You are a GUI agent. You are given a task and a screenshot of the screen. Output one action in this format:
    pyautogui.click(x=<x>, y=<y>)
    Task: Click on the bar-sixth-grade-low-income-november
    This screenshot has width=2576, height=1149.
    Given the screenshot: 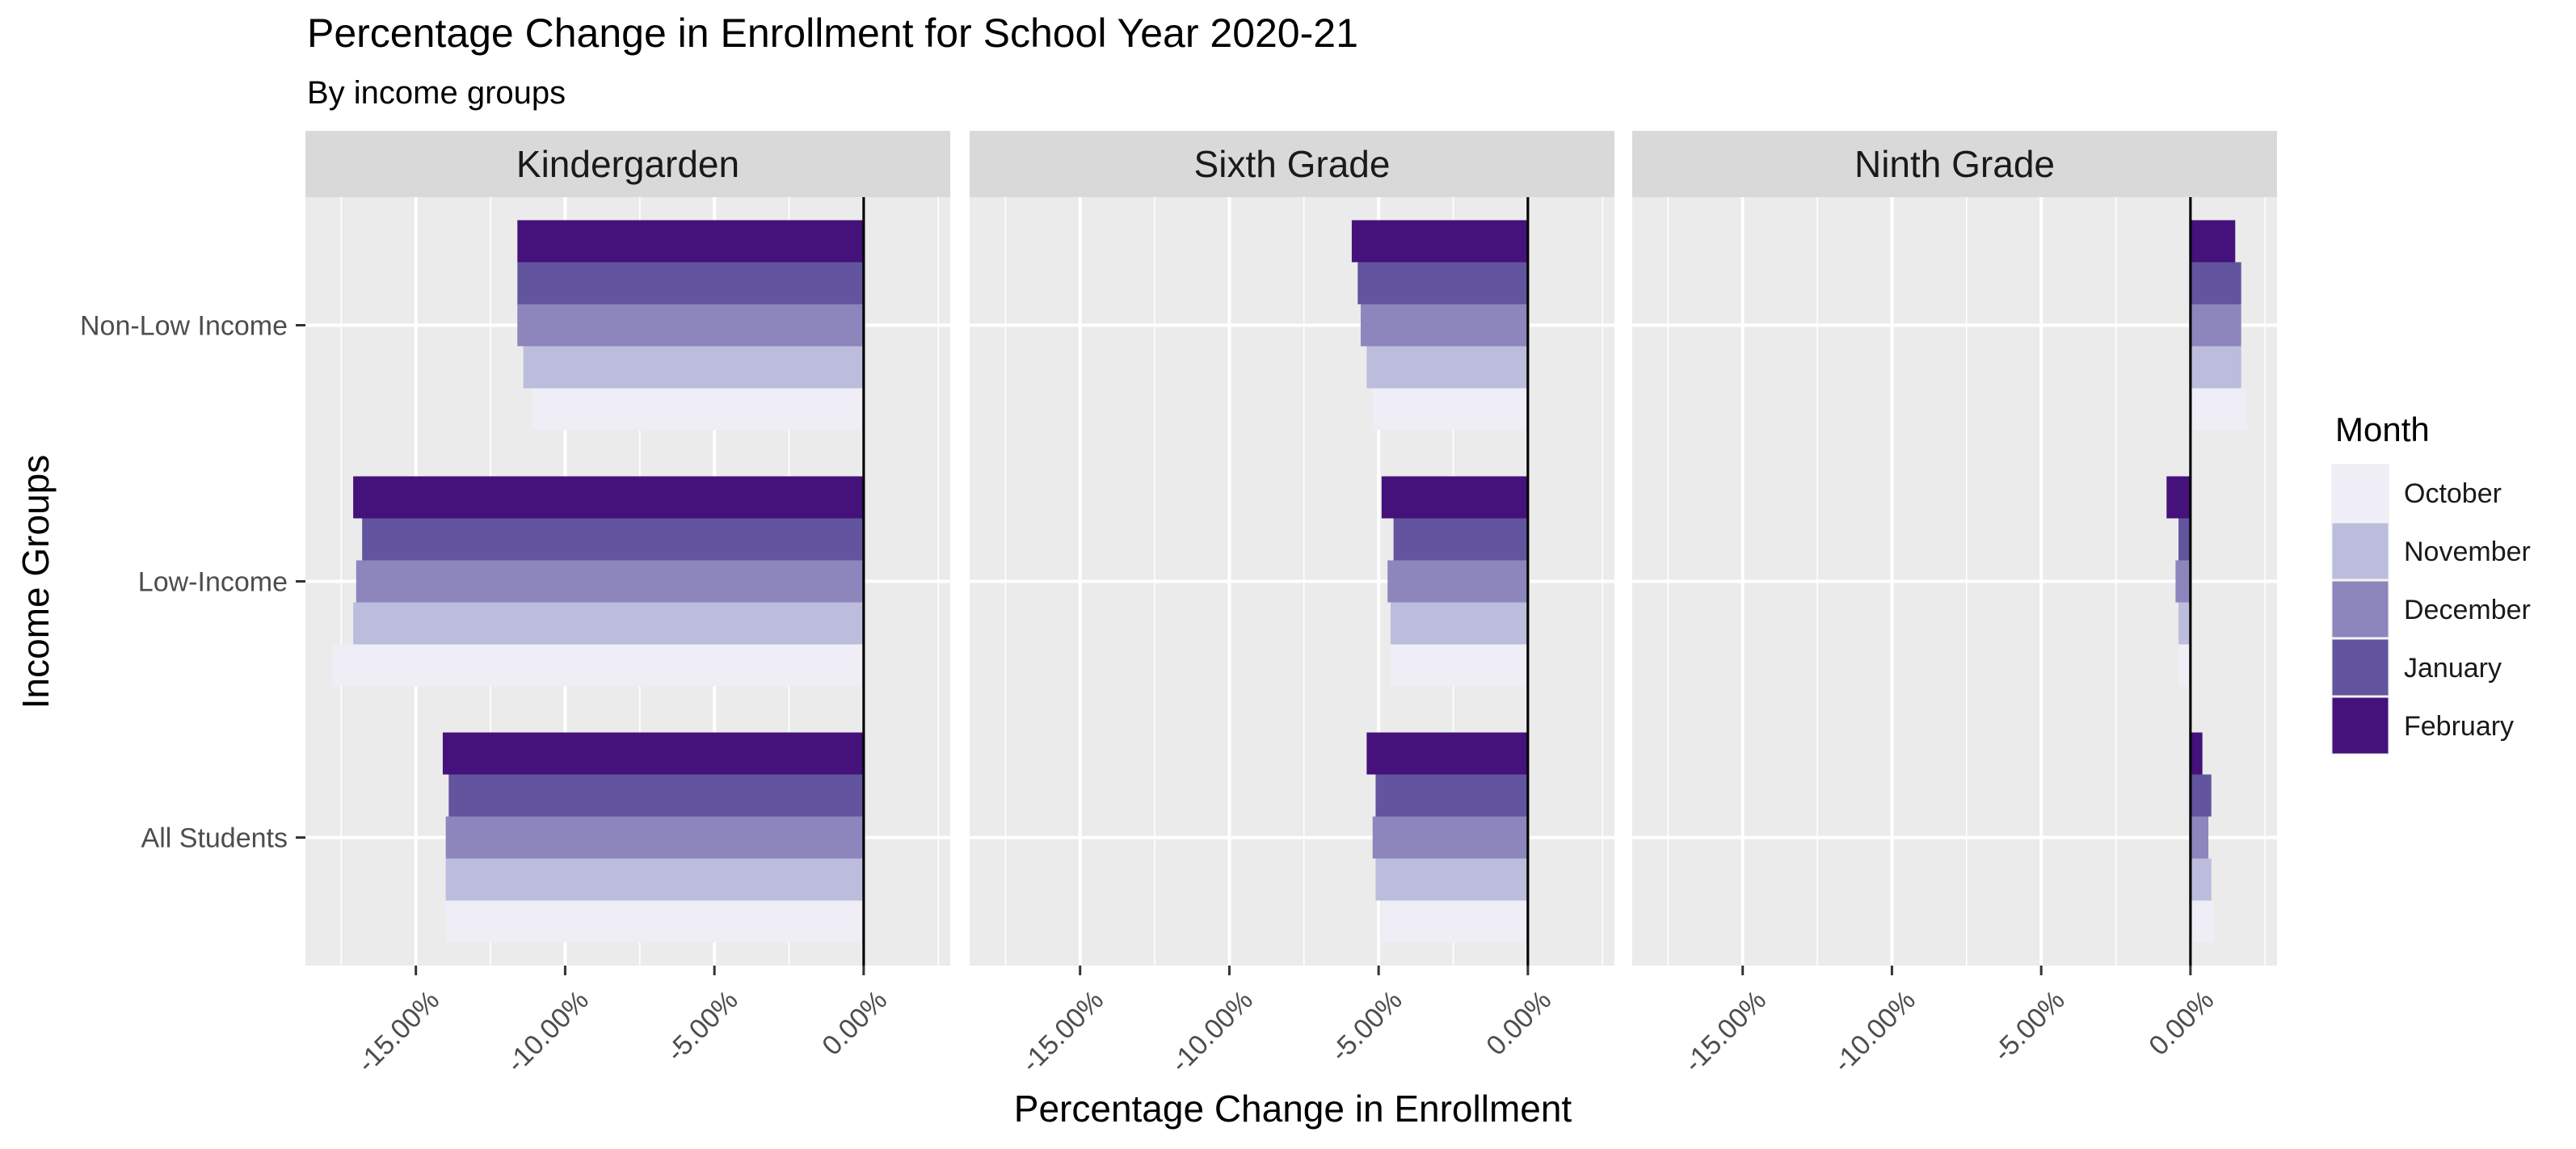 What is the action you would take?
    pyautogui.click(x=1459, y=623)
    